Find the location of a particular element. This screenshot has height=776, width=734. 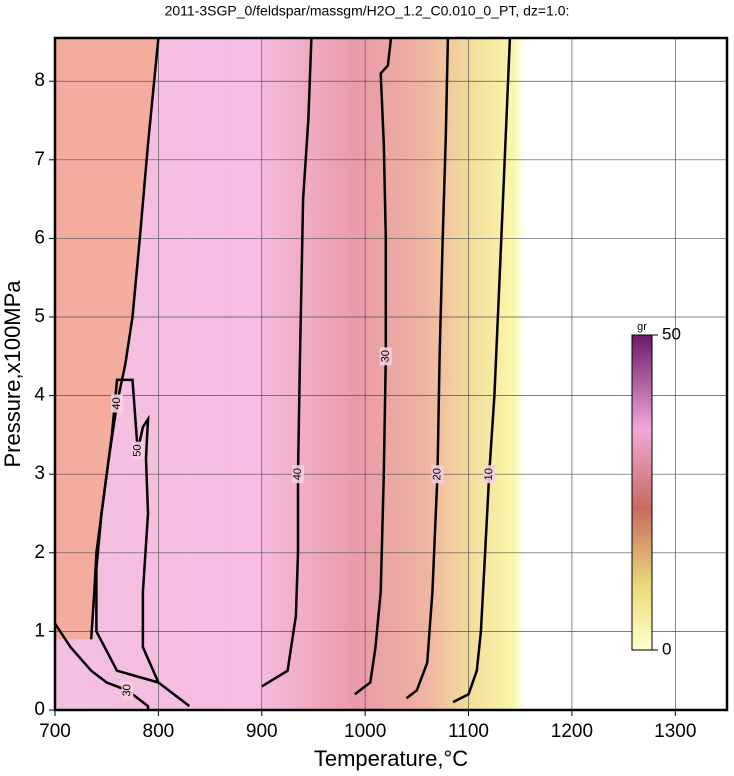

colorbar-label: gr is located at coordinates (642, 327).